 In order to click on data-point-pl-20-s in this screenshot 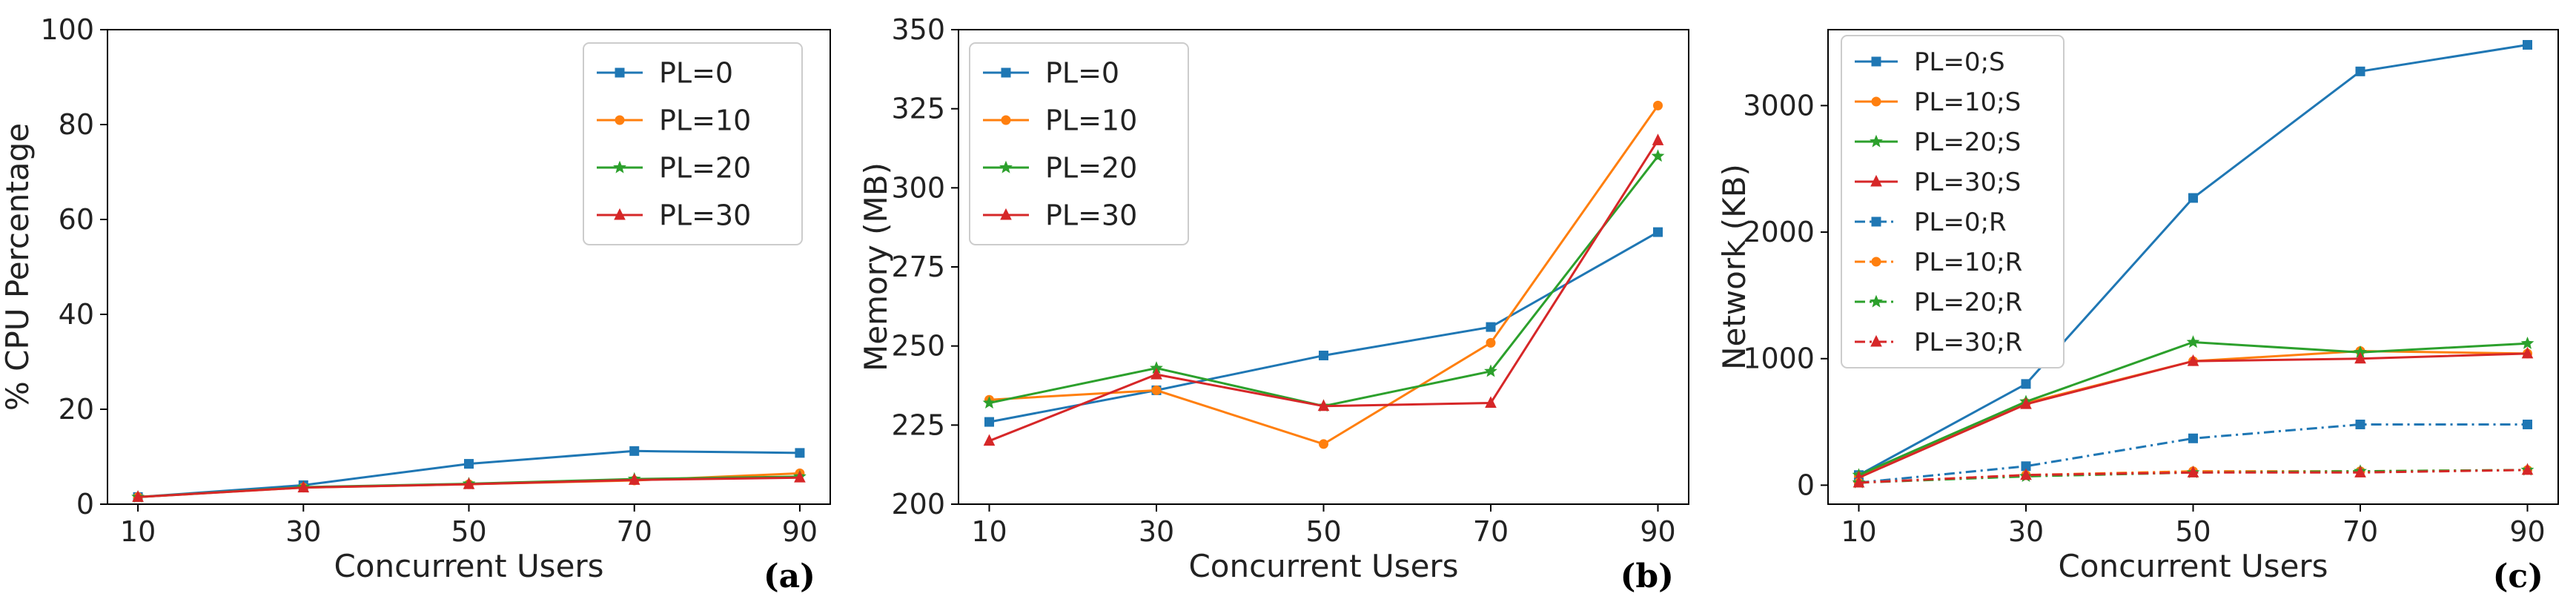, I will do `click(2193, 341)`.